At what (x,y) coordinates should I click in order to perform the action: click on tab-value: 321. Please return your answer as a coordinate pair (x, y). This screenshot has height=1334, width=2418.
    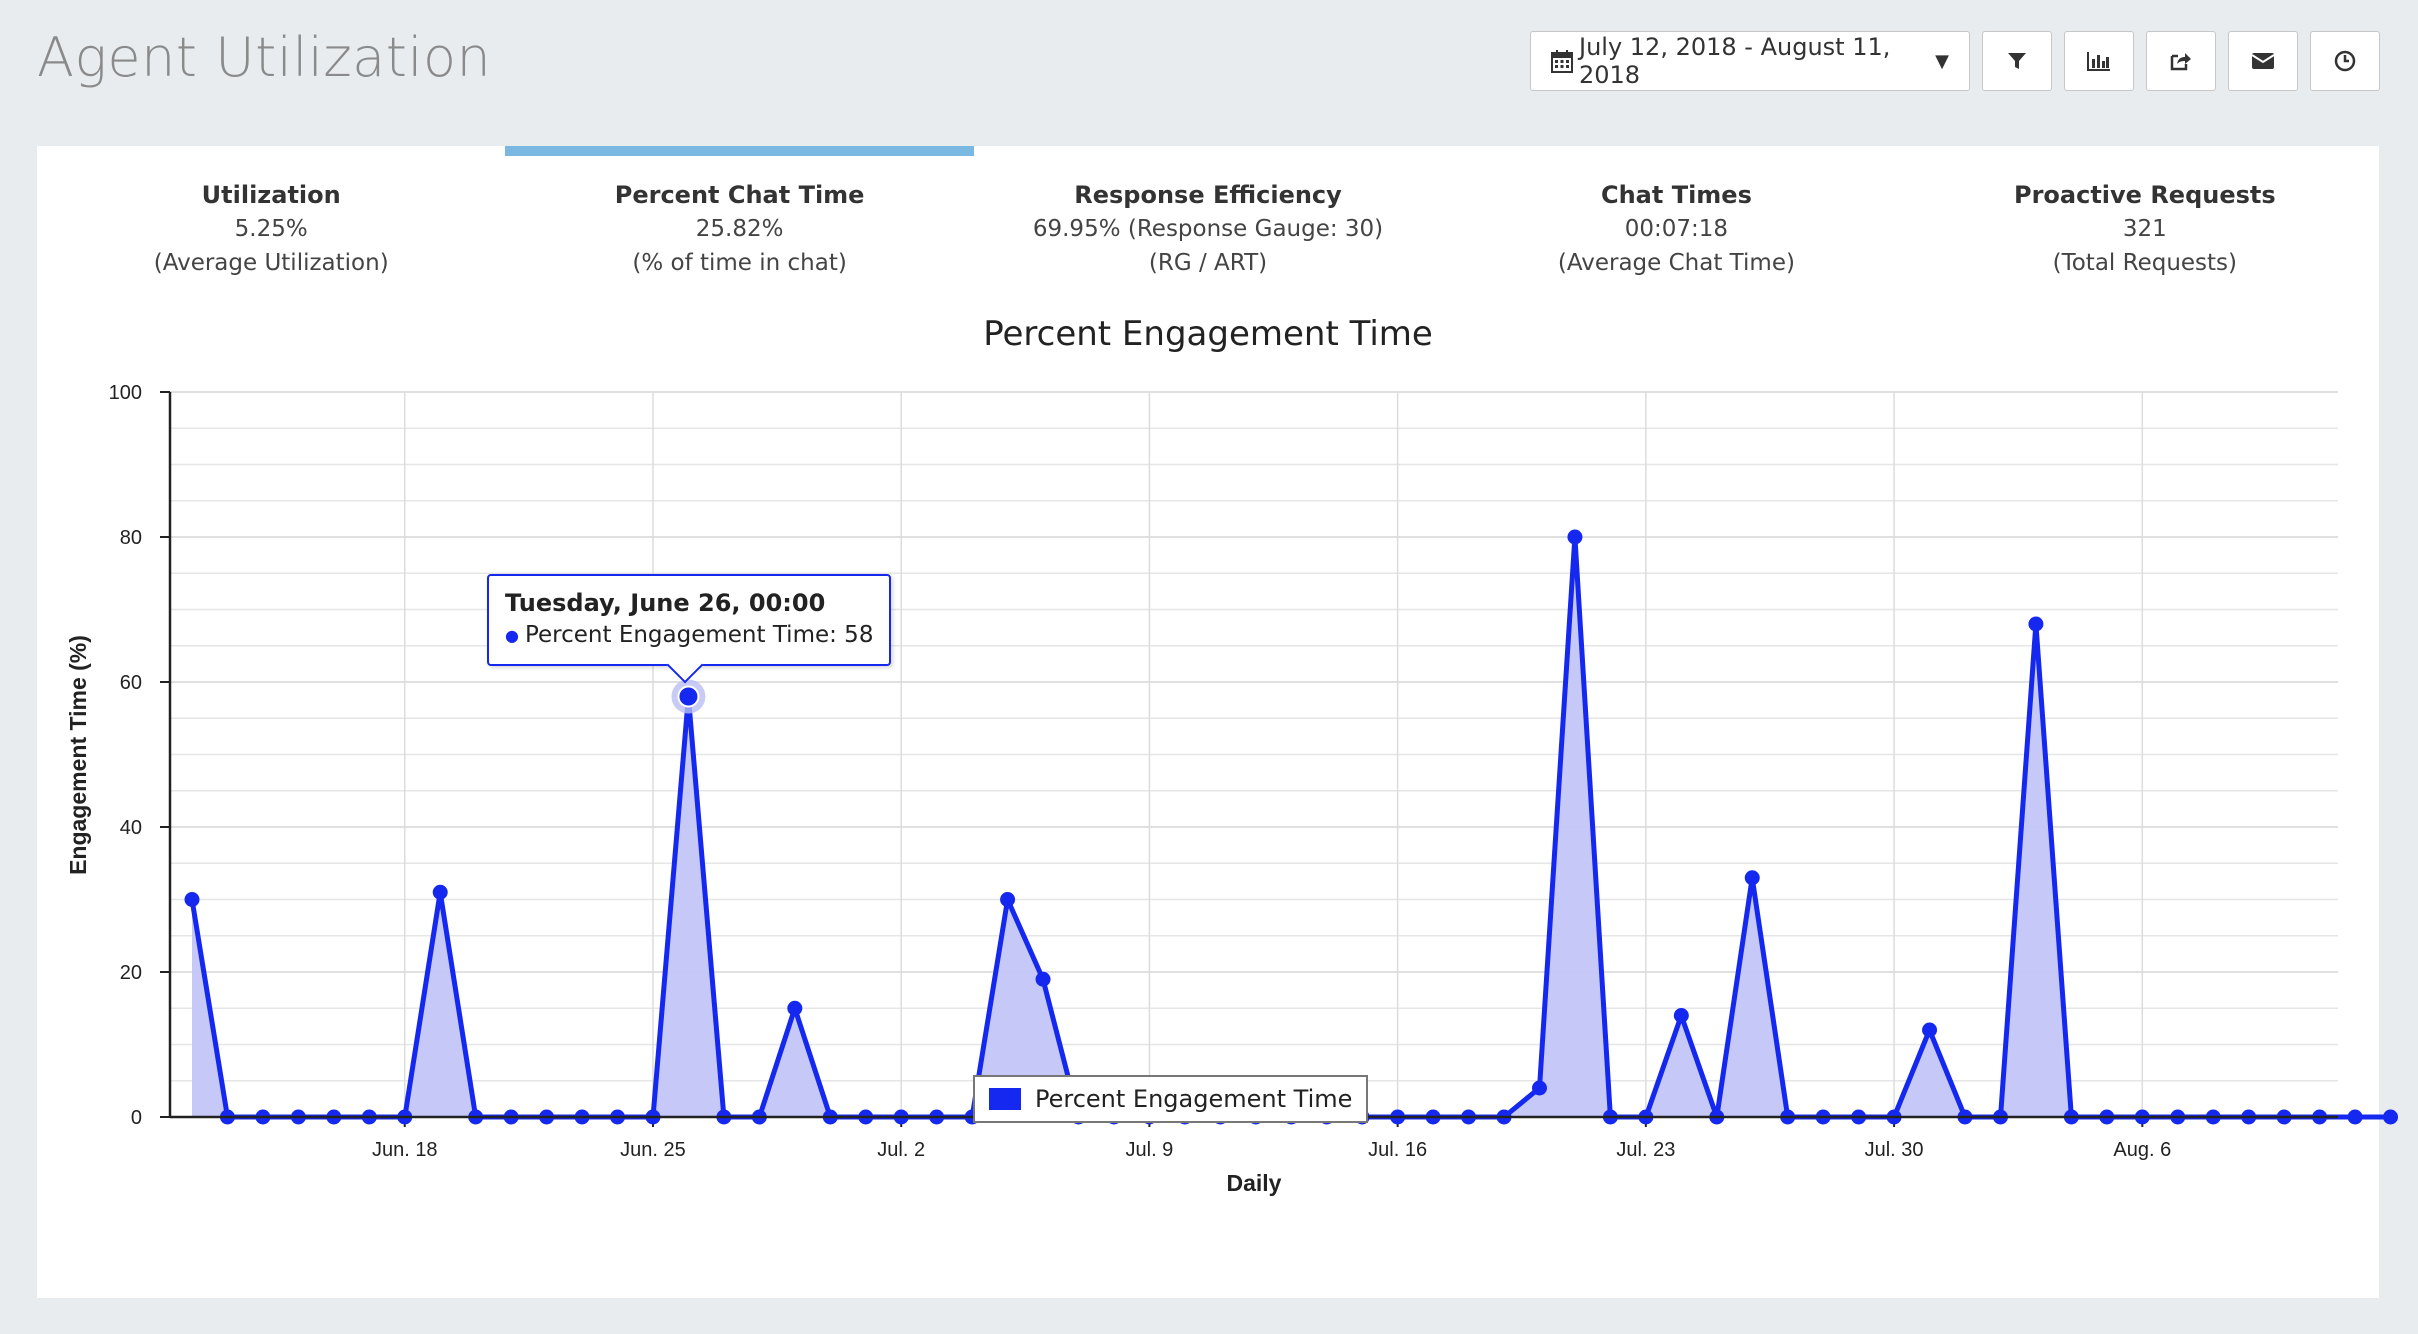
    Looking at the image, I should click on (2144, 229).